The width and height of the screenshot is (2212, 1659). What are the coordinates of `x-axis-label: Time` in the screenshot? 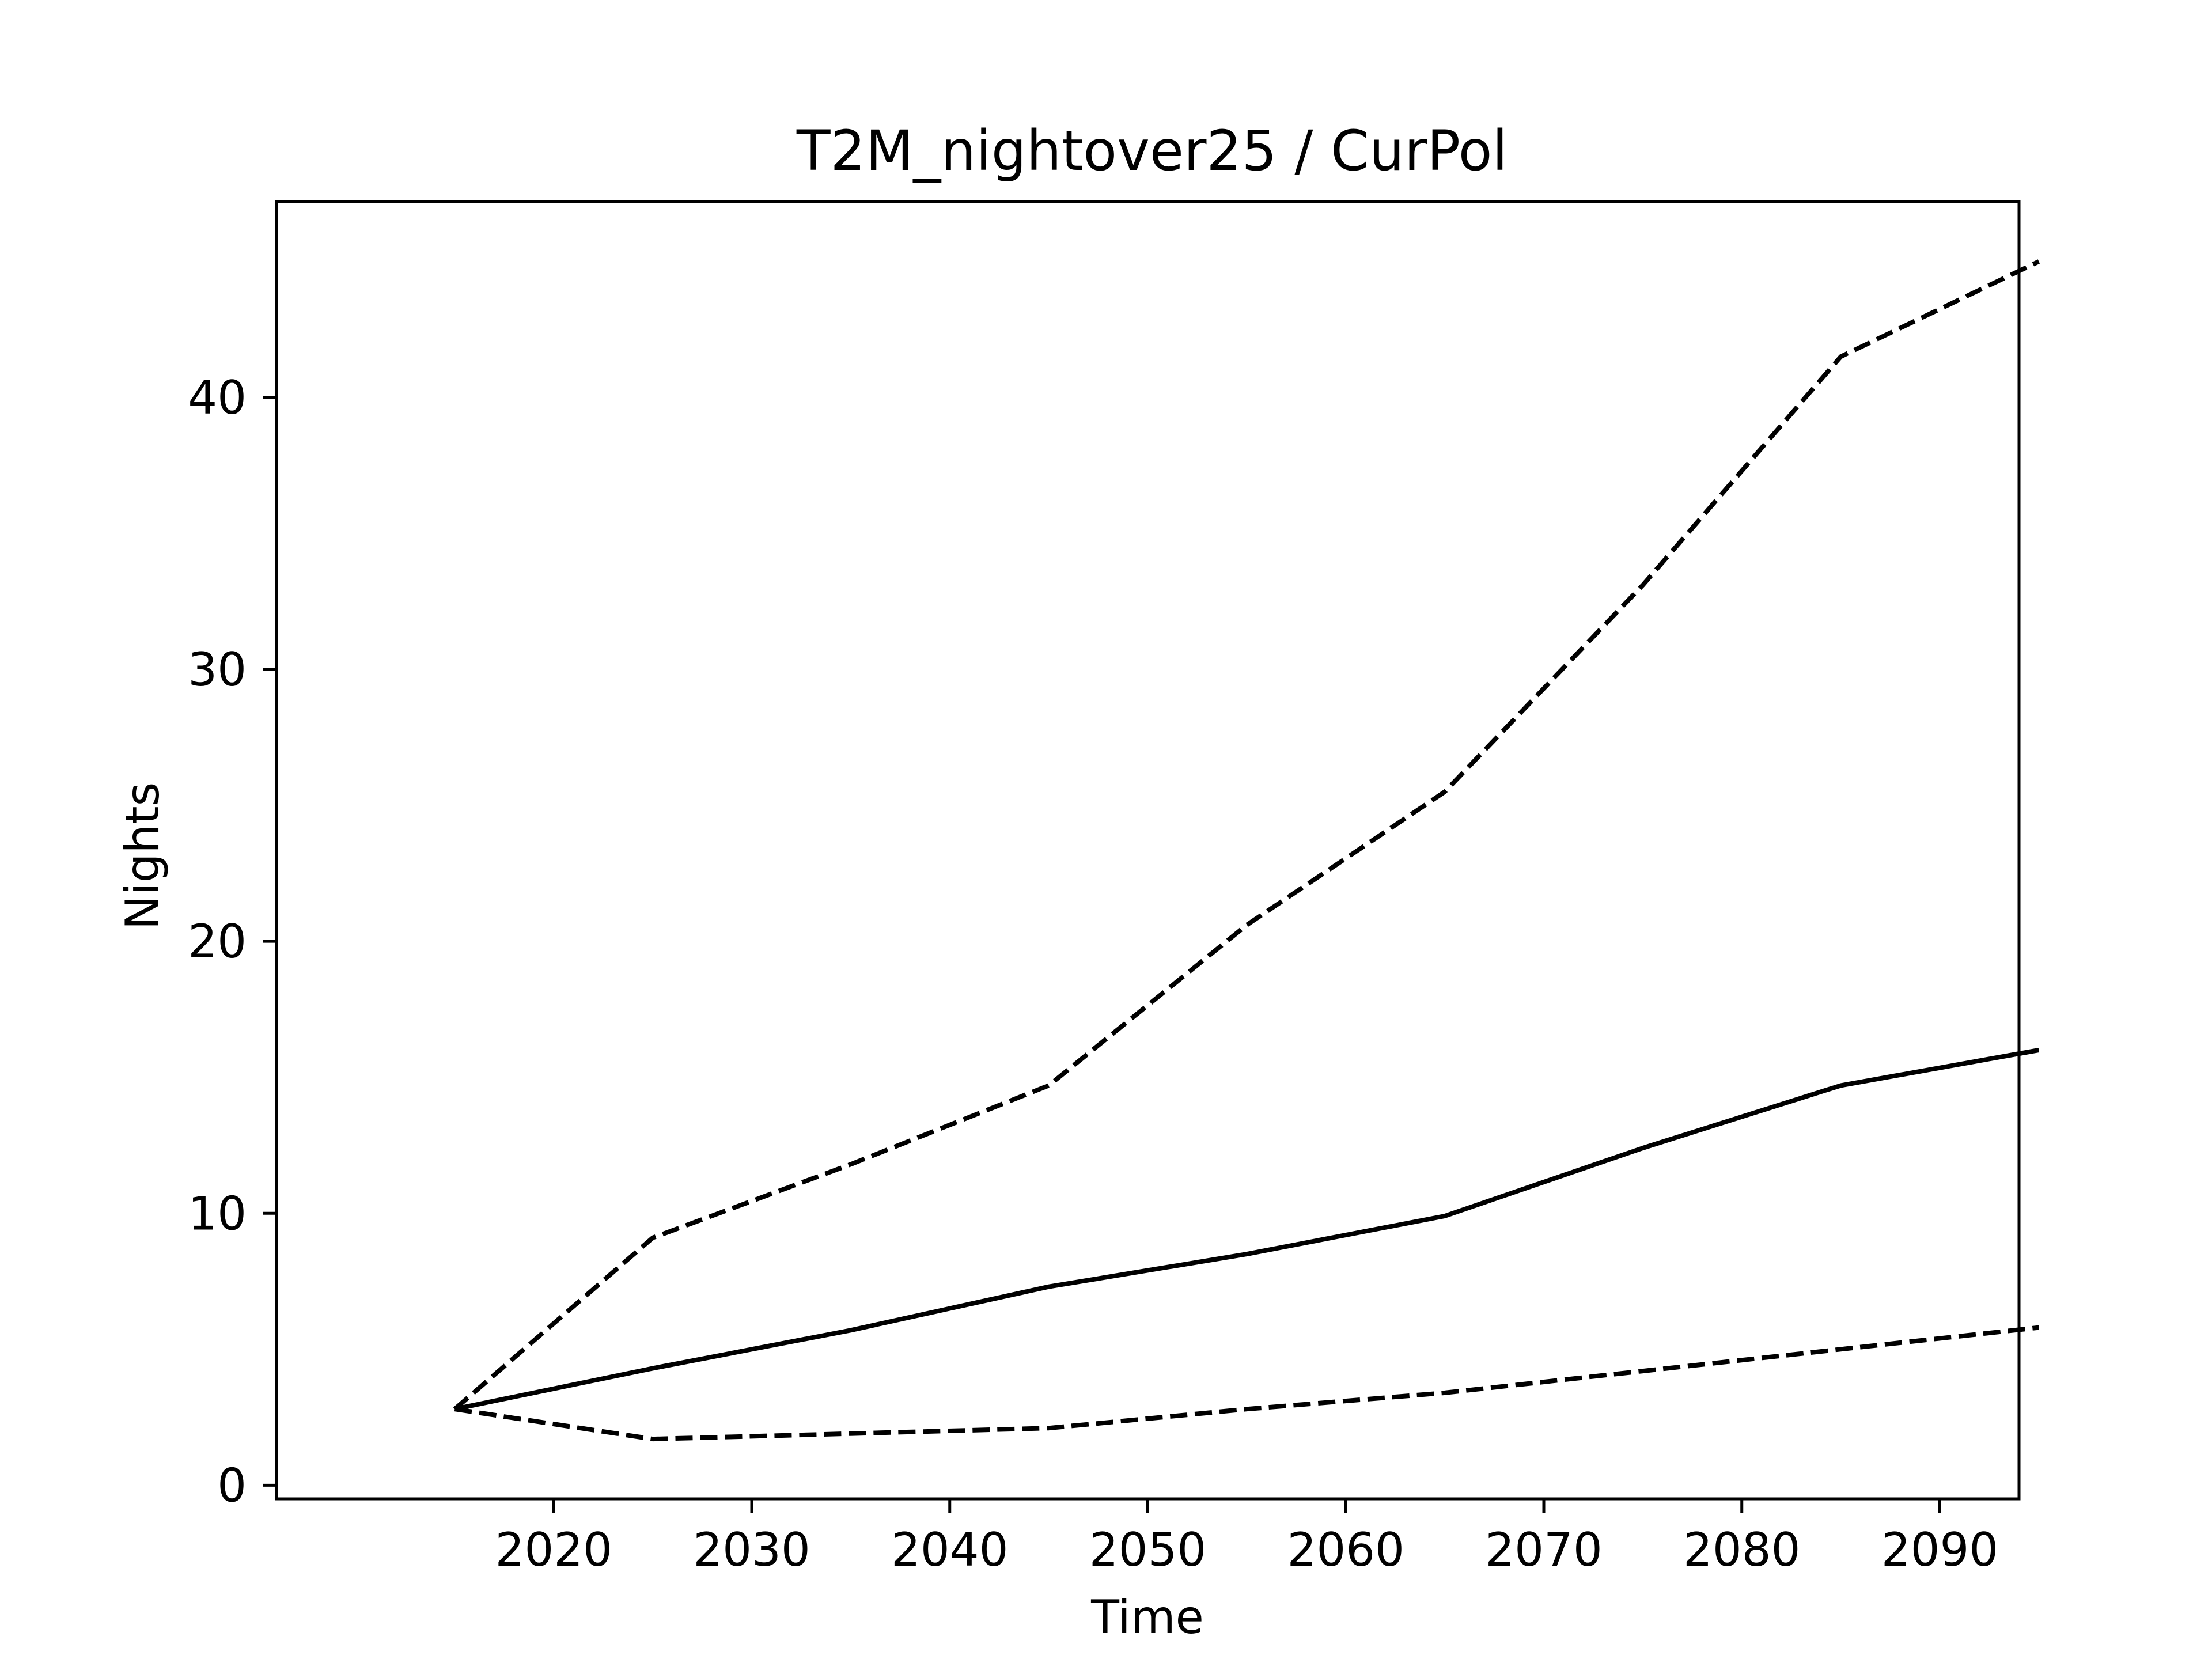 It's located at (1147, 1617).